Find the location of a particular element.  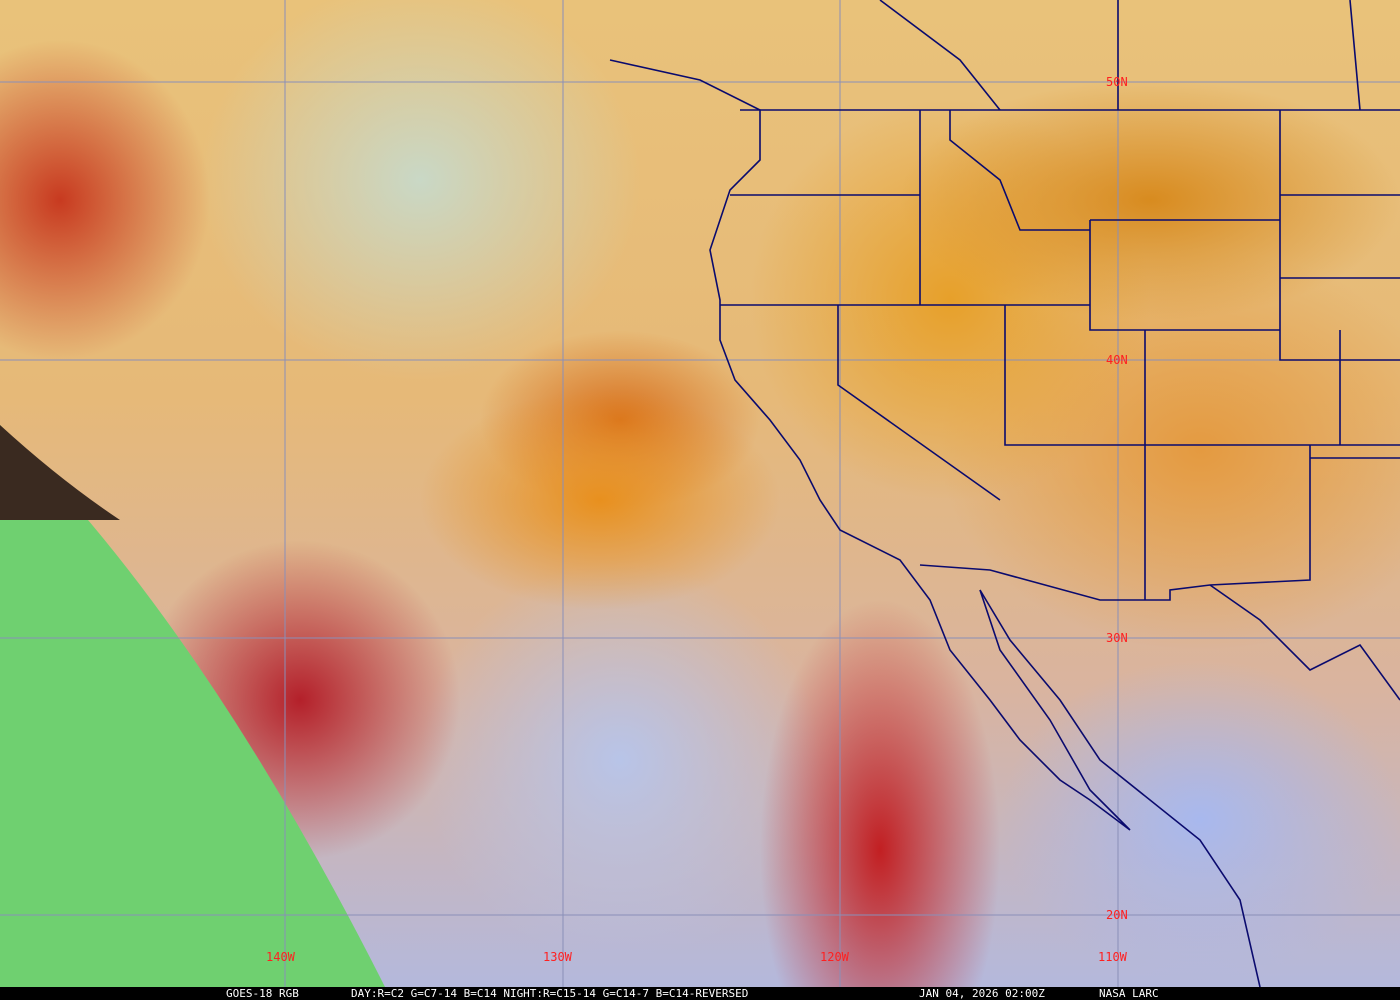

night-dark-region is located at coordinates (60, 472).